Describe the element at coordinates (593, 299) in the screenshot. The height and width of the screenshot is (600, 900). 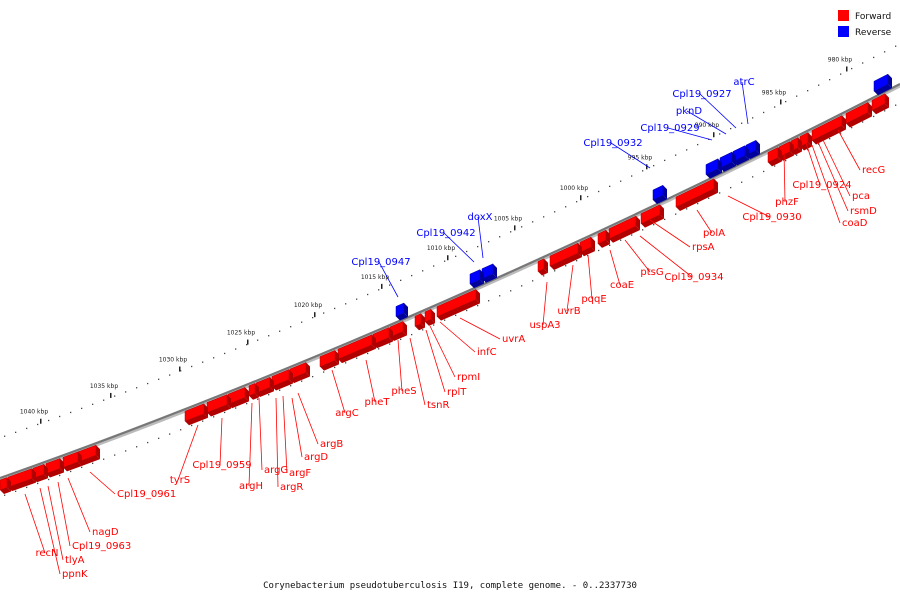
I see `forward-gene-label: pqqE` at that location.